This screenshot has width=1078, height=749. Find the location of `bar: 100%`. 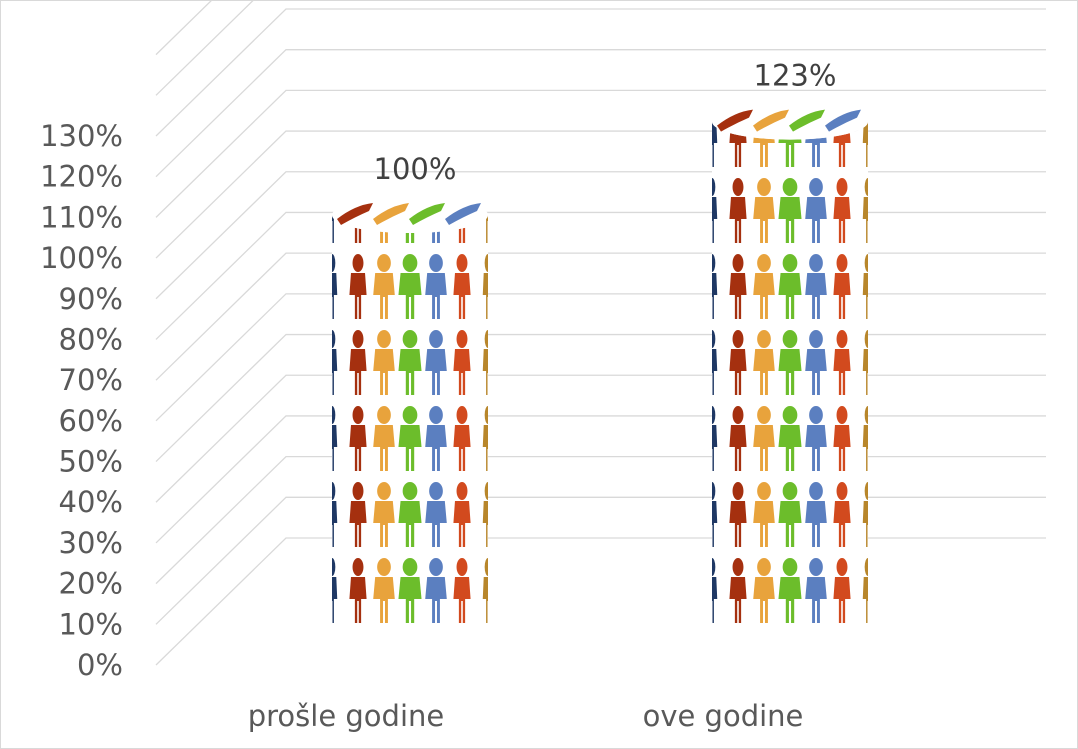

bar: 100% is located at coordinates (410, 395).